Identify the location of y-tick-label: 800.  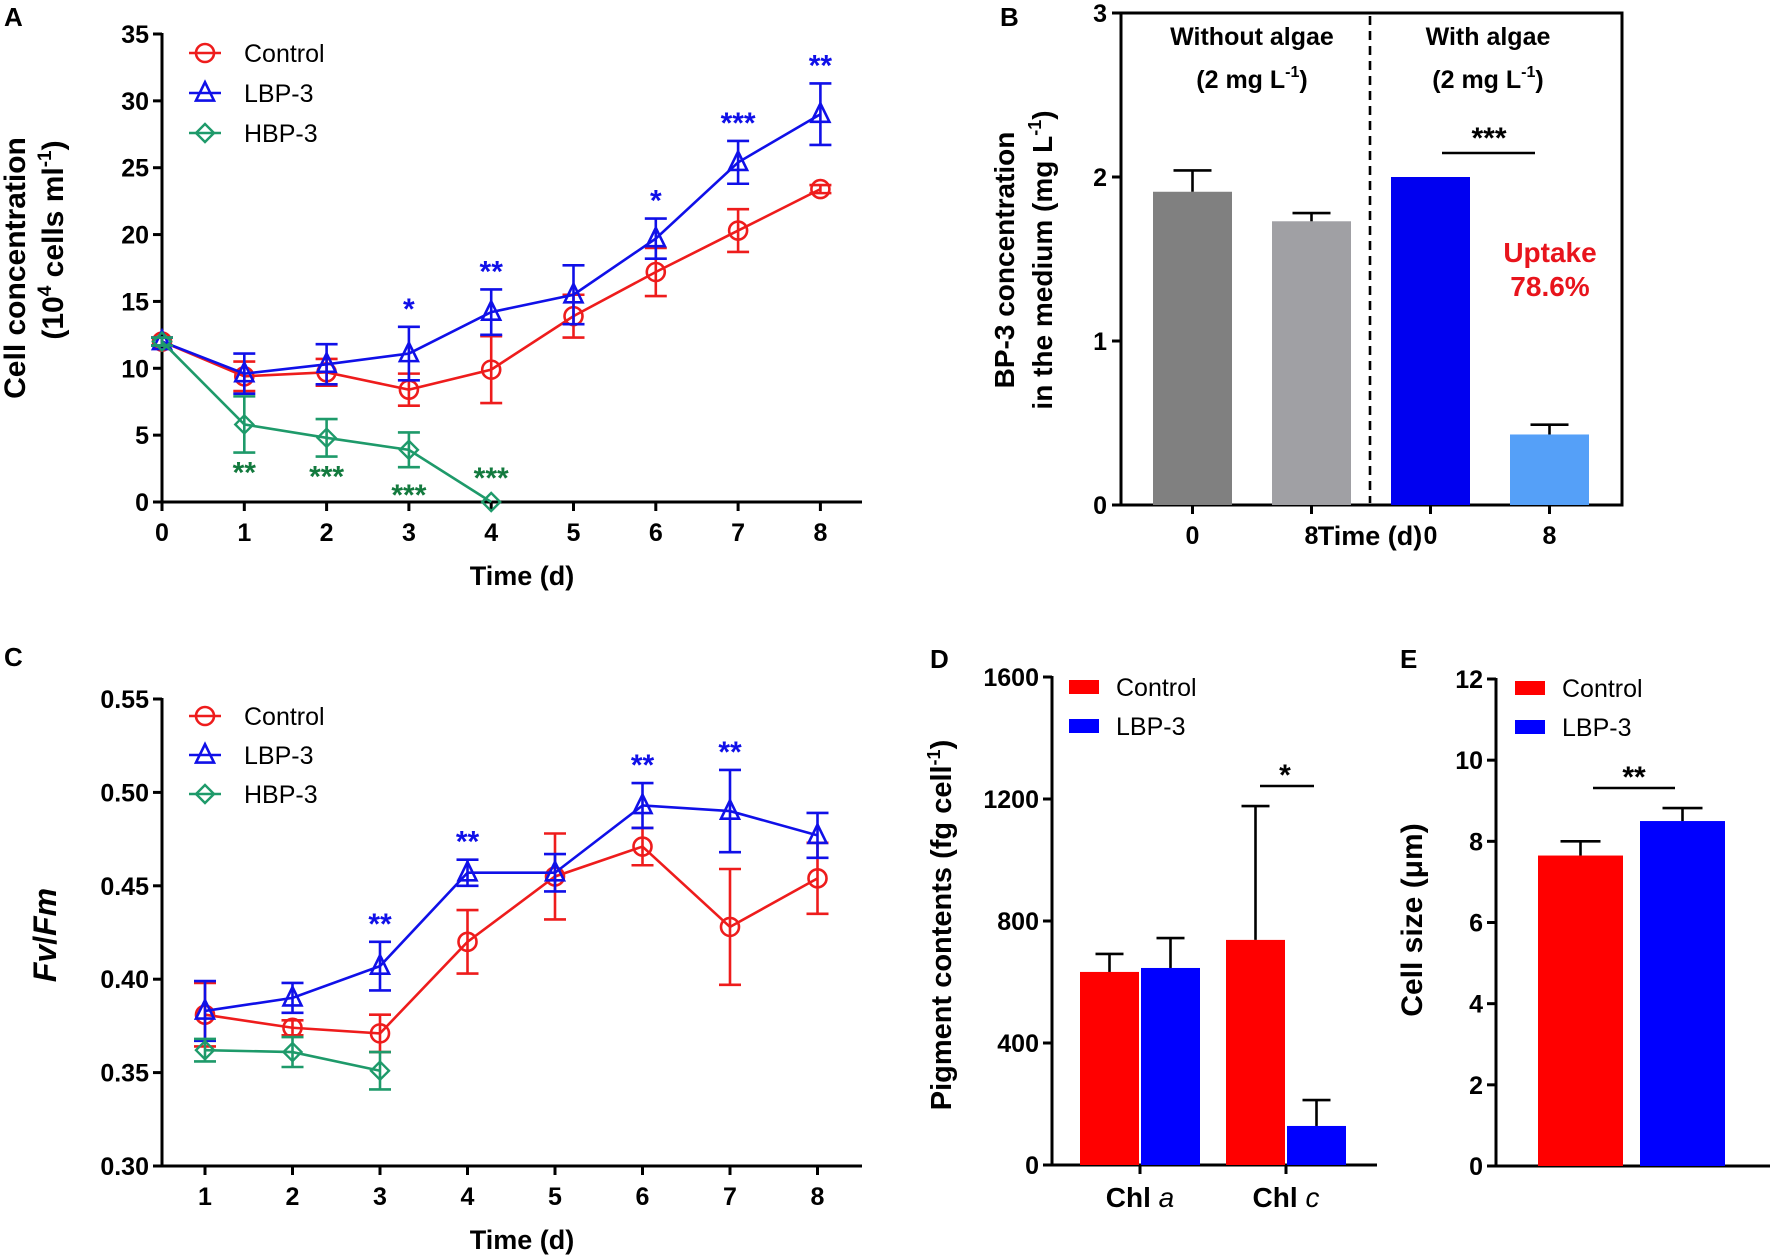
(1018, 922).